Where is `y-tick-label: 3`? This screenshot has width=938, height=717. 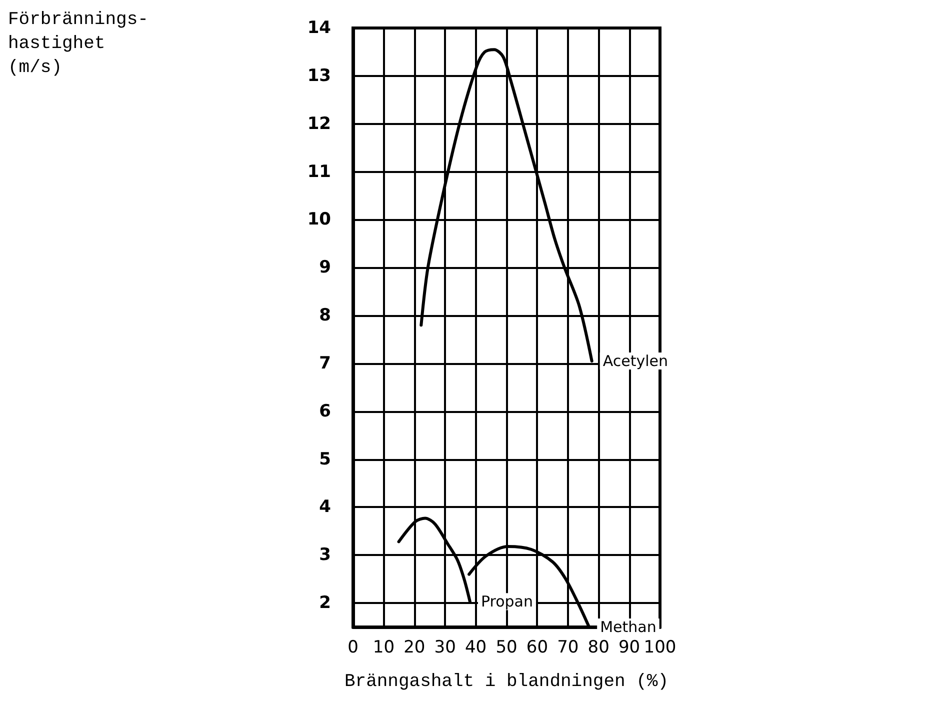
y-tick-label: 3 is located at coordinates (325, 555).